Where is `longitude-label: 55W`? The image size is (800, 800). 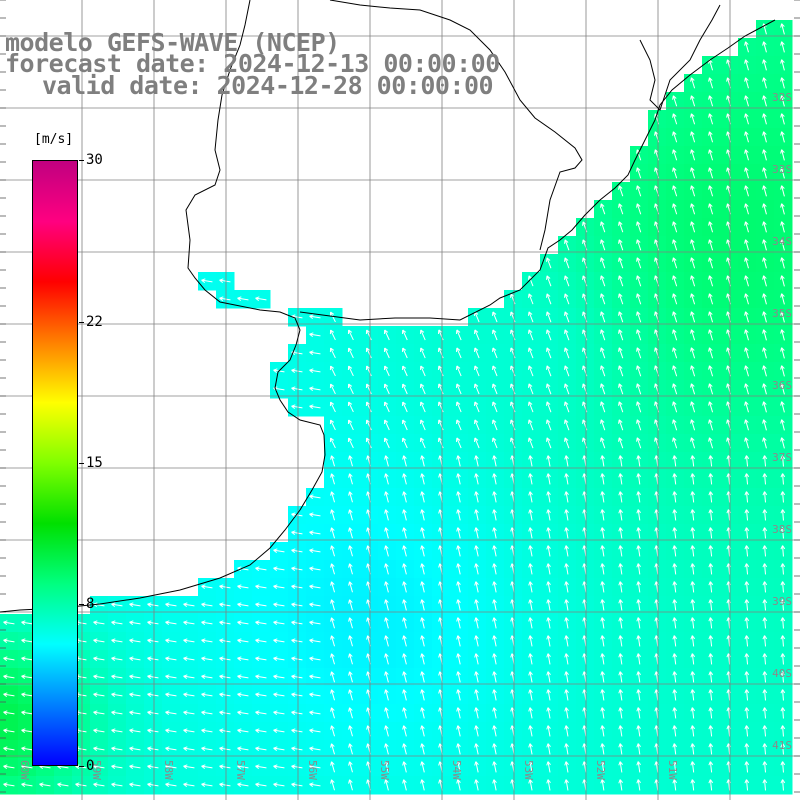 longitude-label: 55W is located at coordinates (384, 770).